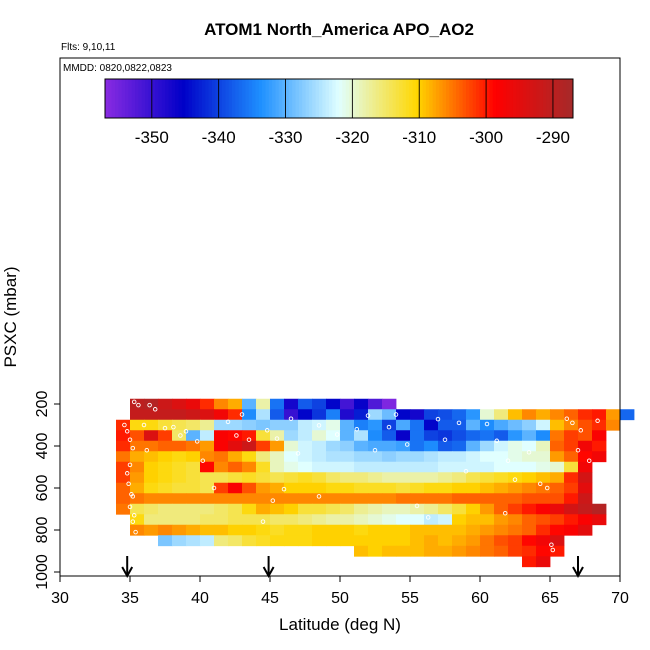 The width and height of the screenshot is (650, 650). What do you see at coordinates (60, 598) in the screenshot?
I see `x-tick-label: 30` at bounding box center [60, 598].